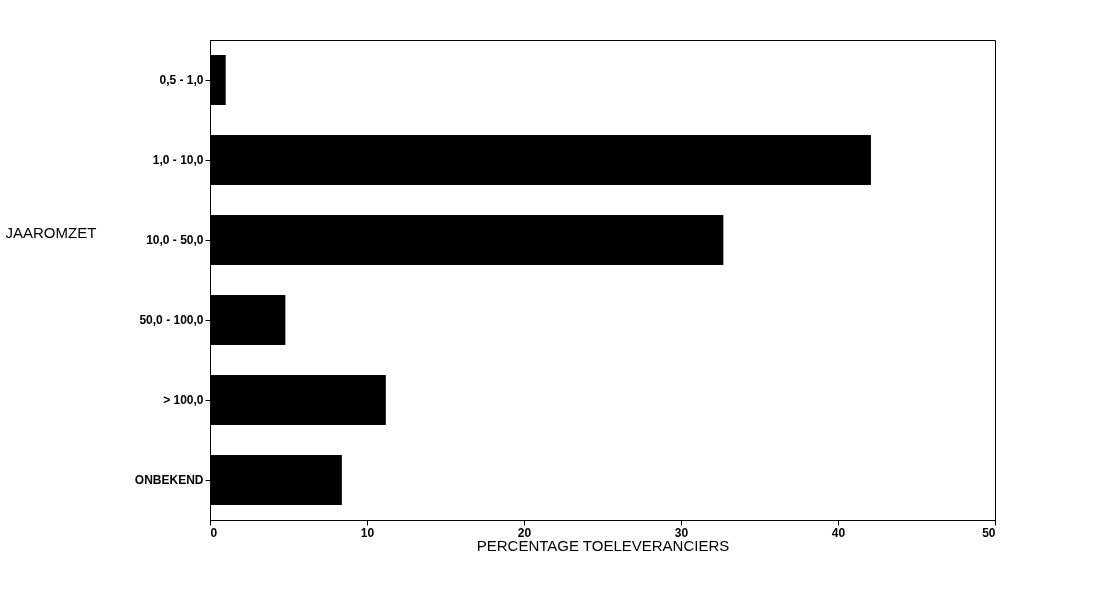 Image resolution: width=1114 pixels, height=594 pixels. What do you see at coordinates (367, 532) in the screenshot?
I see `x-tick-label: 10` at bounding box center [367, 532].